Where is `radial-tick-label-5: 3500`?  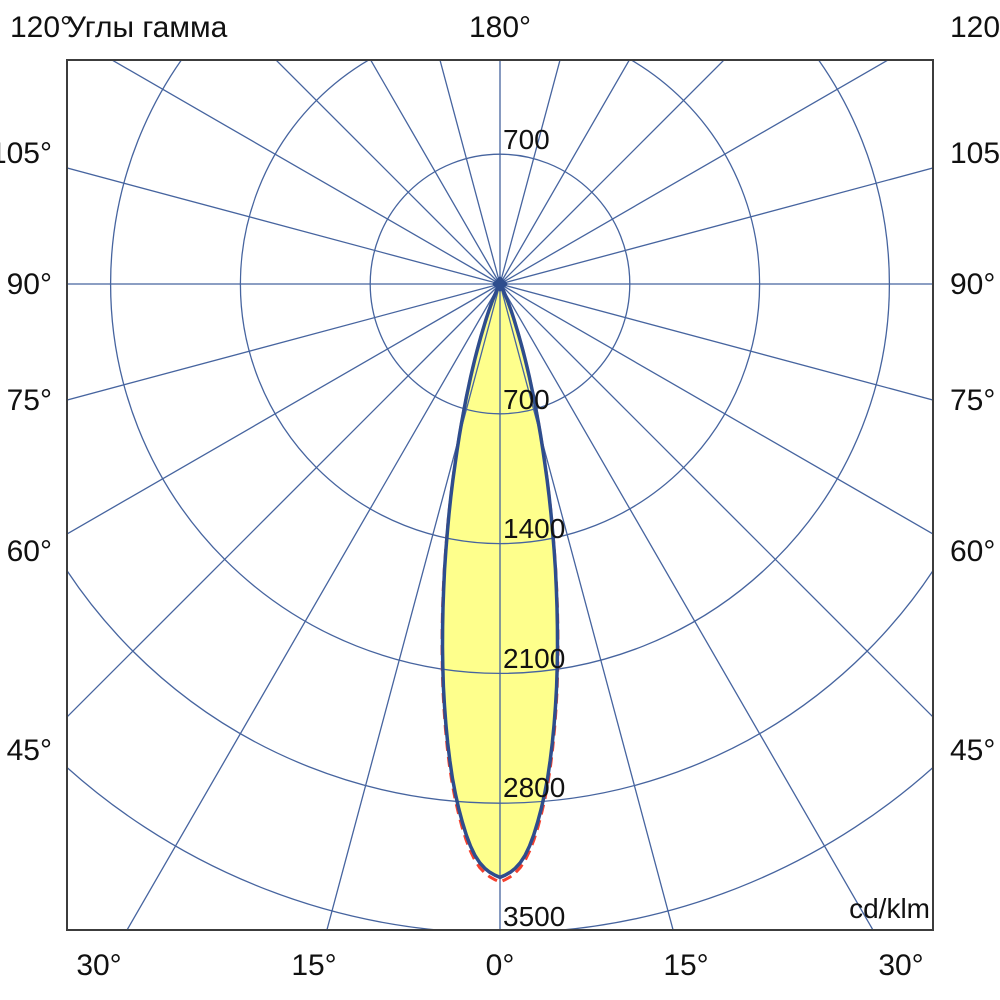 radial-tick-label-5: 3500 is located at coordinates (534, 916).